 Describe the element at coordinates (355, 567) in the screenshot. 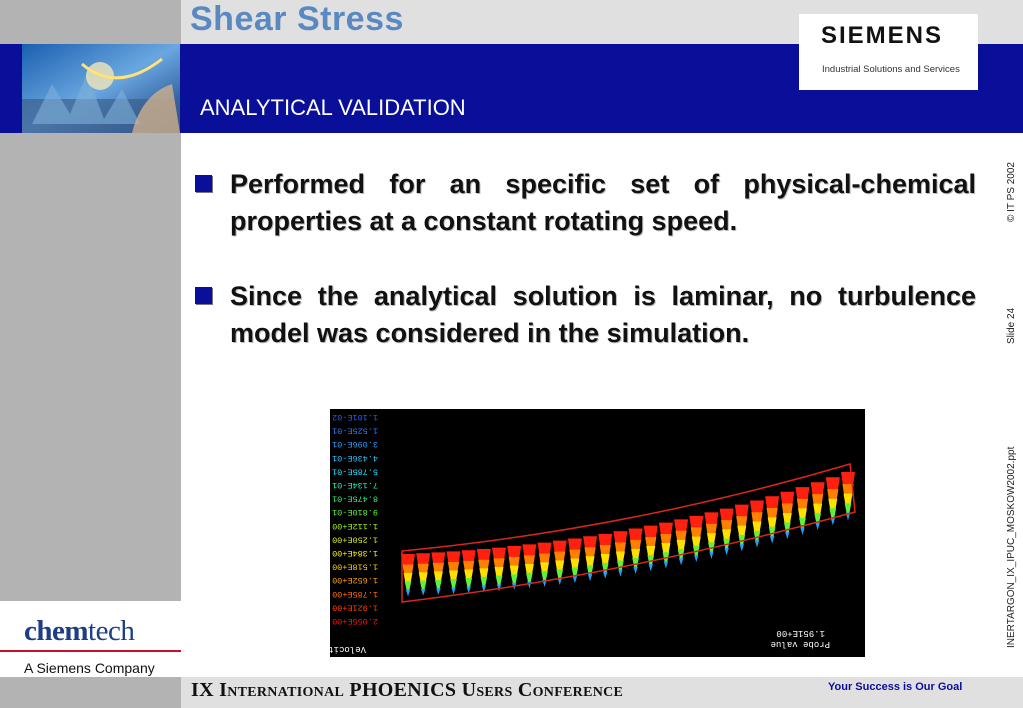

I see `legend-value: 1.518E+00` at that location.